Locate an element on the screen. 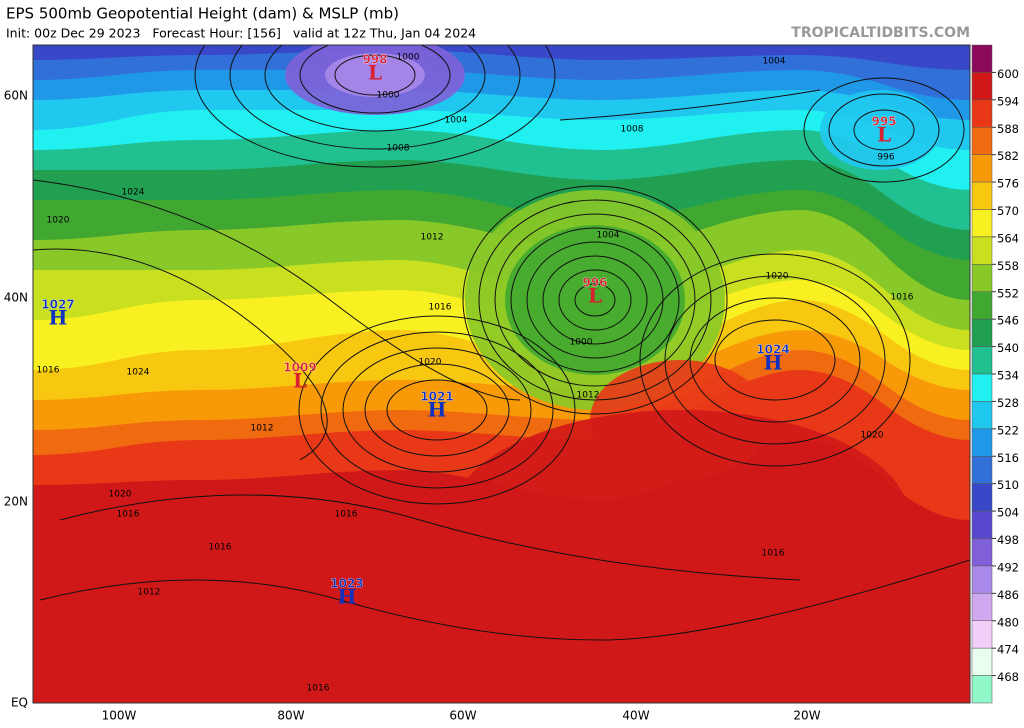 Image resolution: width=1024 pixels, height=728 pixels. lat-label: 40N is located at coordinates (16, 298).